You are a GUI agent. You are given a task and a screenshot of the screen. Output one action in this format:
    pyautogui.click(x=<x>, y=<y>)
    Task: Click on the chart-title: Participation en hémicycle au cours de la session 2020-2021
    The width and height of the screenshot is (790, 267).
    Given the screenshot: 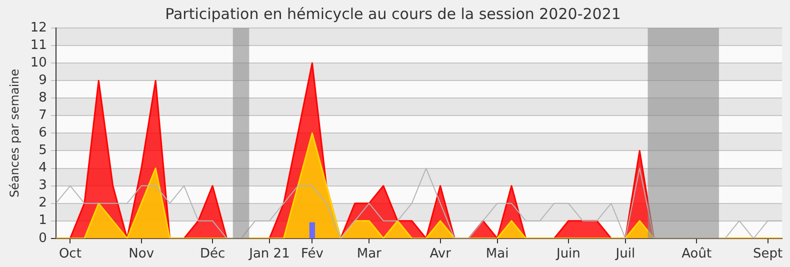 What is the action you would take?
    pyautogui.click(x=393, y=13)
    